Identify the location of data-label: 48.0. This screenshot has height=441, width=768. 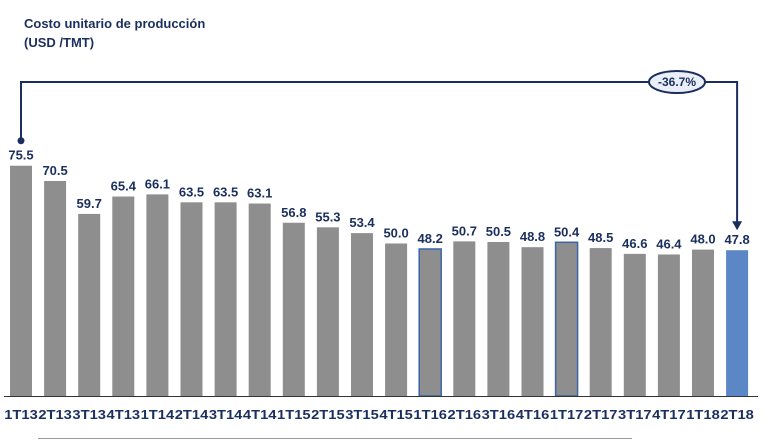
(702, 239).